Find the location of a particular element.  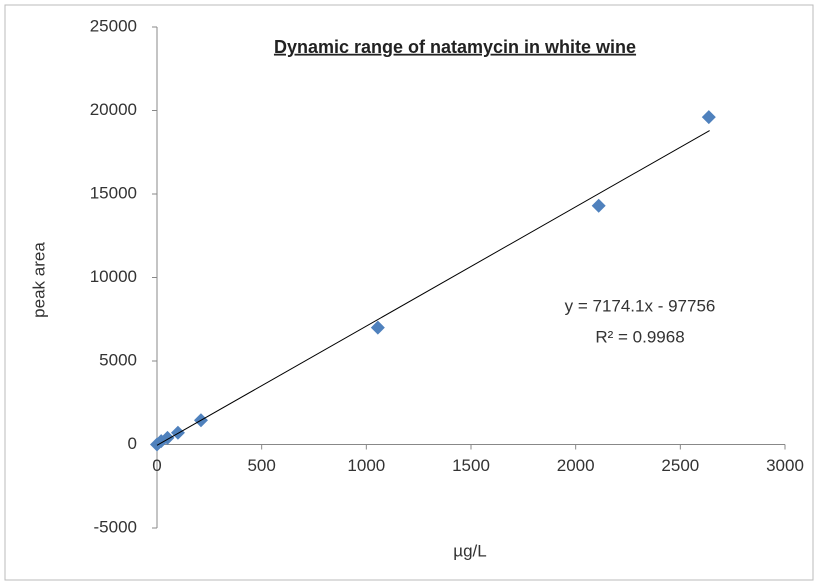

x-tick-label: 1500 is located at coordinates (471, 465).